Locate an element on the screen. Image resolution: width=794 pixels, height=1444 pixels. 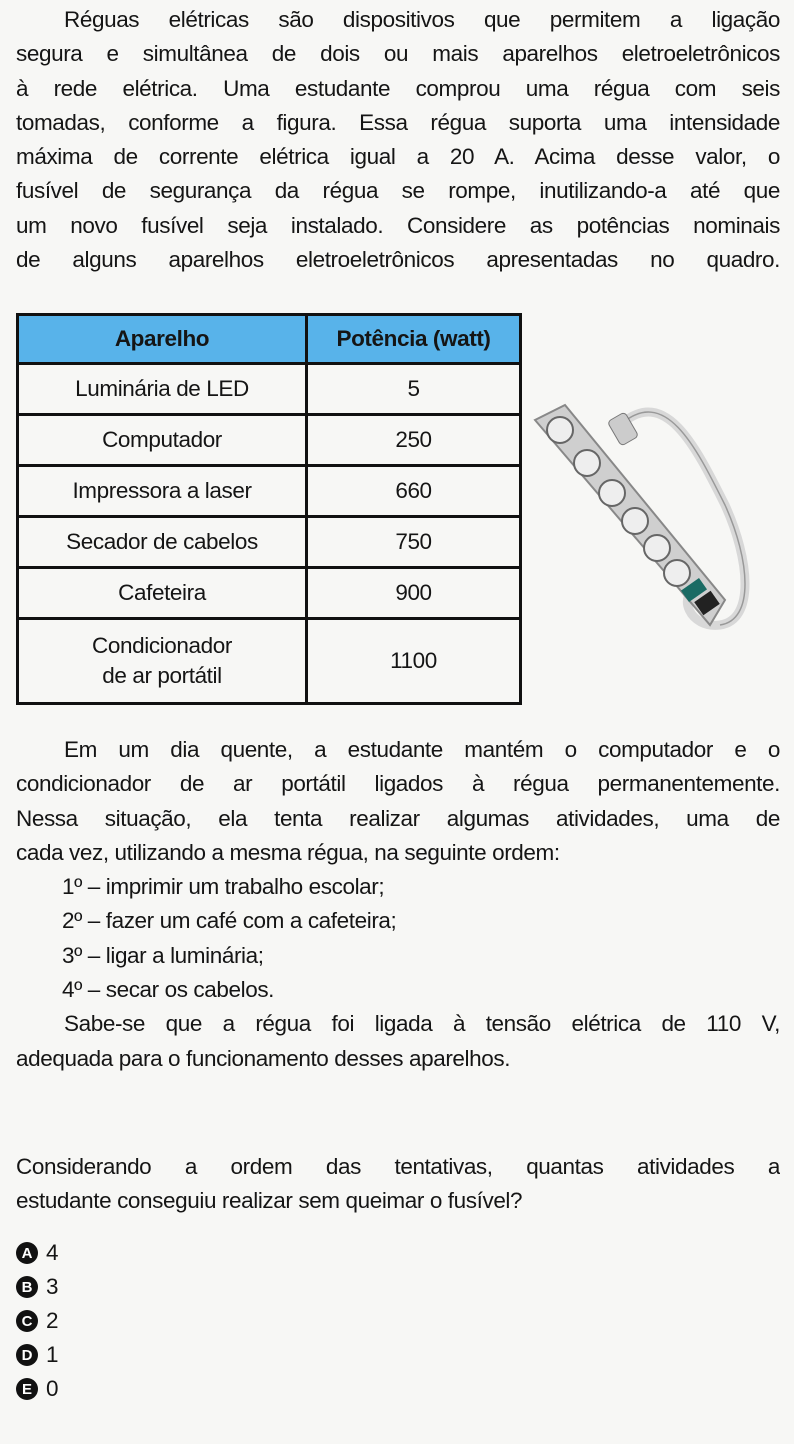
activity-item: 4º – secar os cabelos. is located at coordinates (168, 990).